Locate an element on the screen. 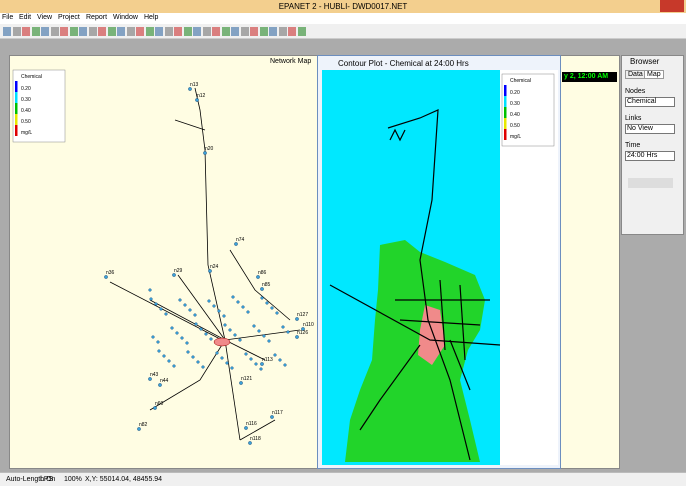 The height and width of the screenshot is (486, 686). menu-item: Edit is located at coordinates (25, 17).